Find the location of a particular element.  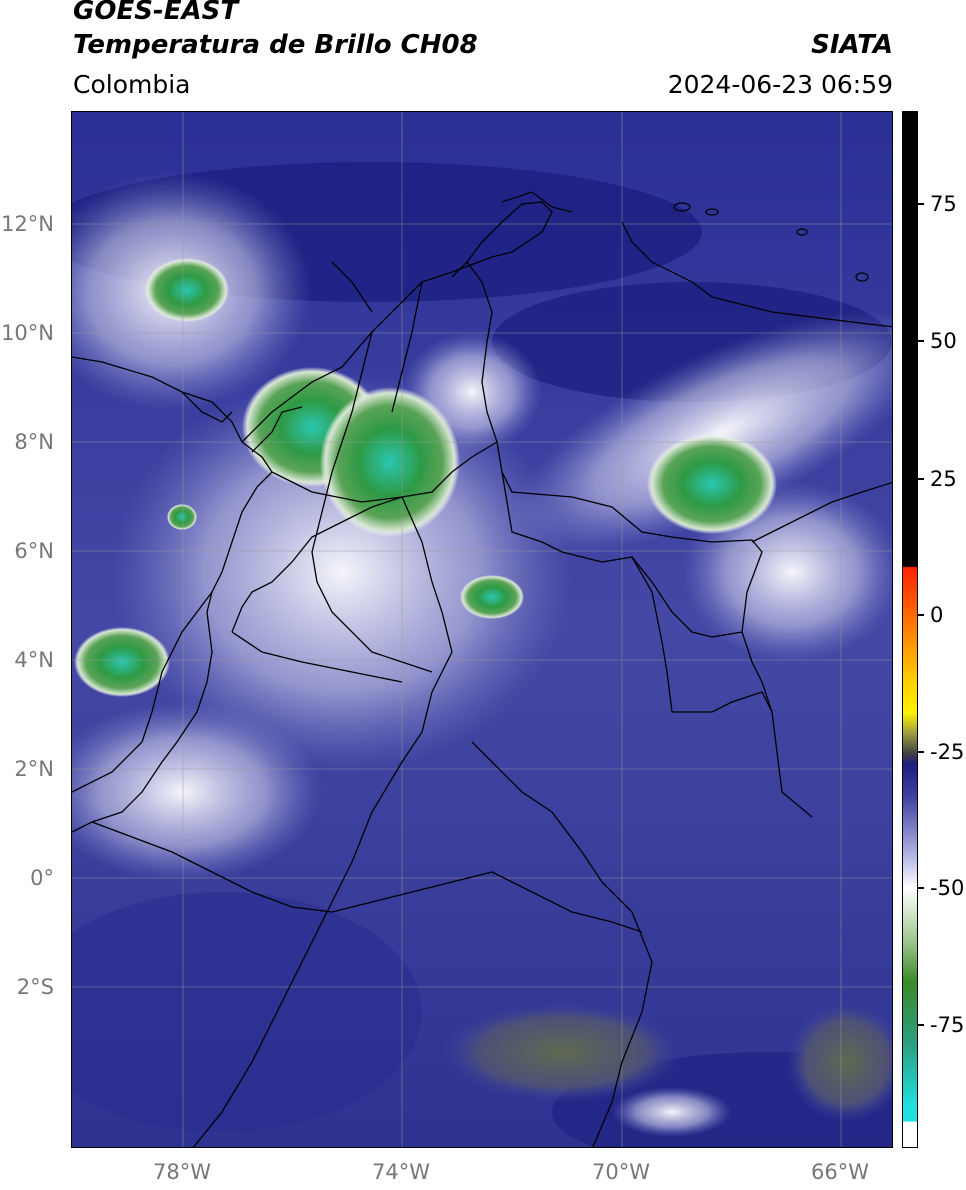

colorbar-label: -50 is located at coordinates (947, 888).